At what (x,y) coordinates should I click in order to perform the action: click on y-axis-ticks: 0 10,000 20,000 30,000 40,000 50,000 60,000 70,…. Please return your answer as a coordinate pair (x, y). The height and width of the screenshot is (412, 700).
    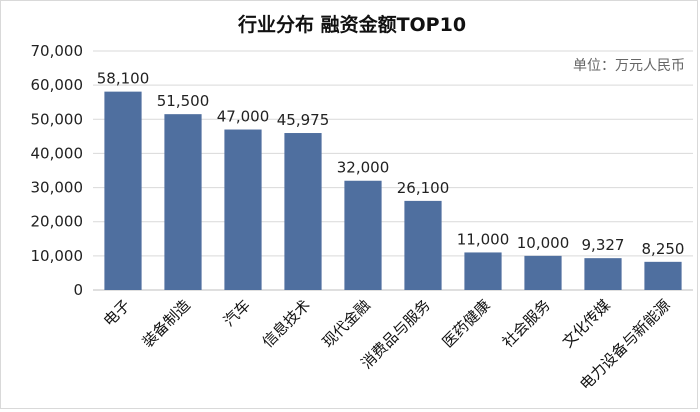
    Looking at the image, I should click on (57, 170).